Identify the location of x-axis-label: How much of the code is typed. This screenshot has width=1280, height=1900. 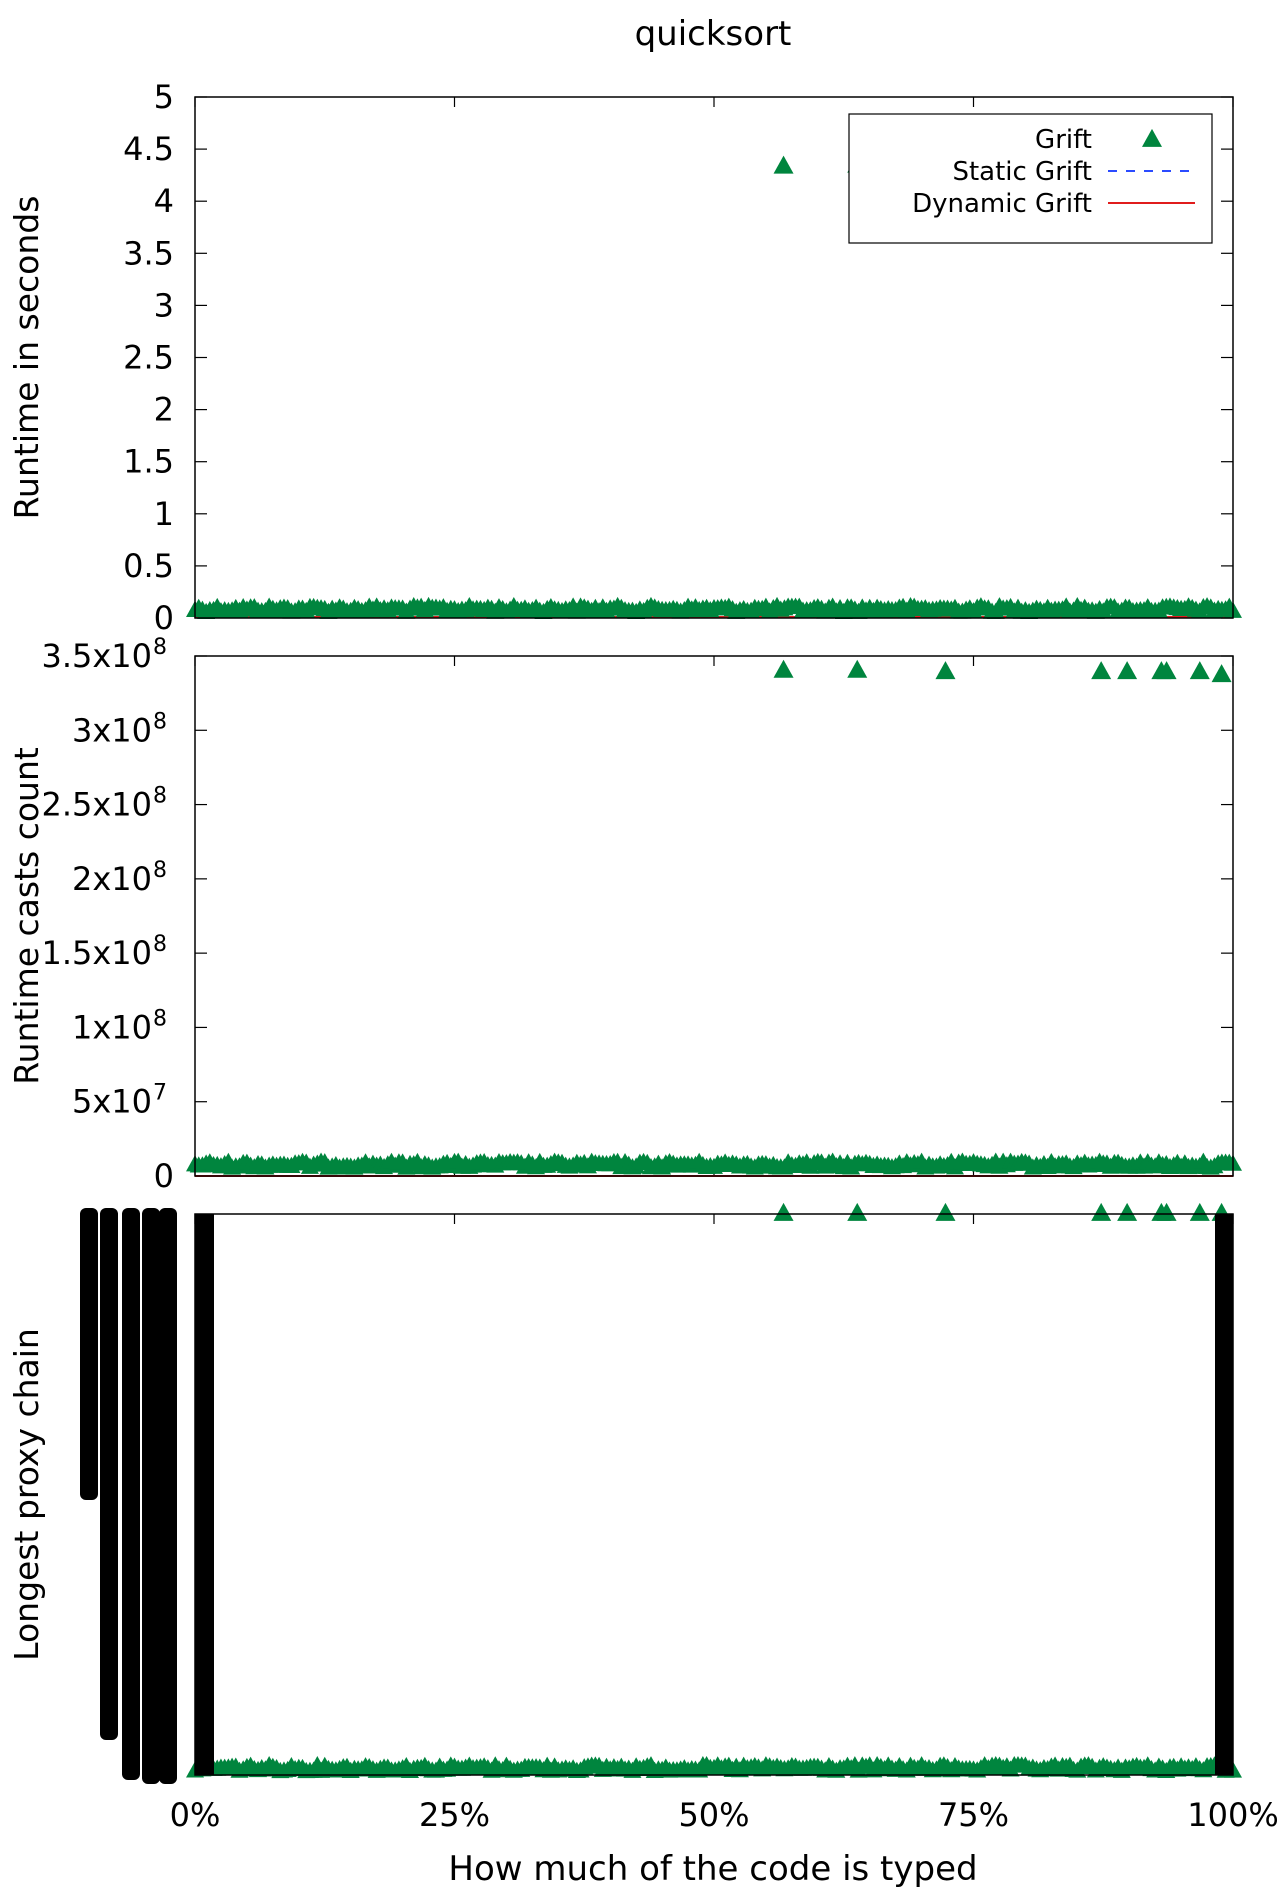
(712, 1869).